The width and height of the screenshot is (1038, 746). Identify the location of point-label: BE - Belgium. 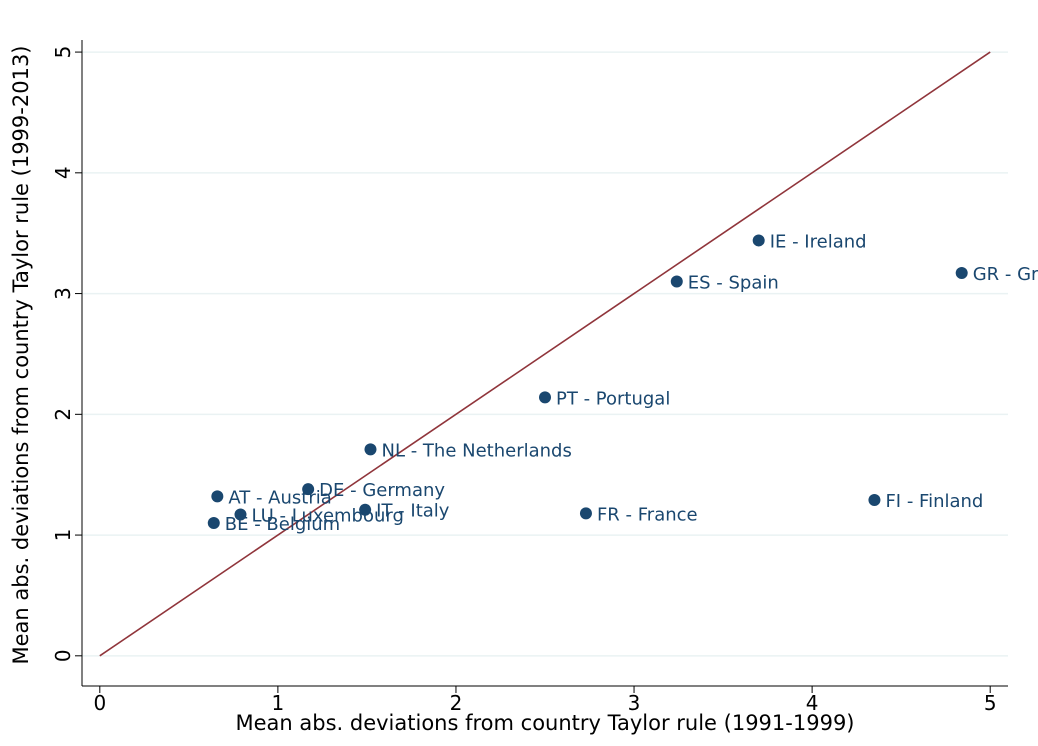
(282, 524).